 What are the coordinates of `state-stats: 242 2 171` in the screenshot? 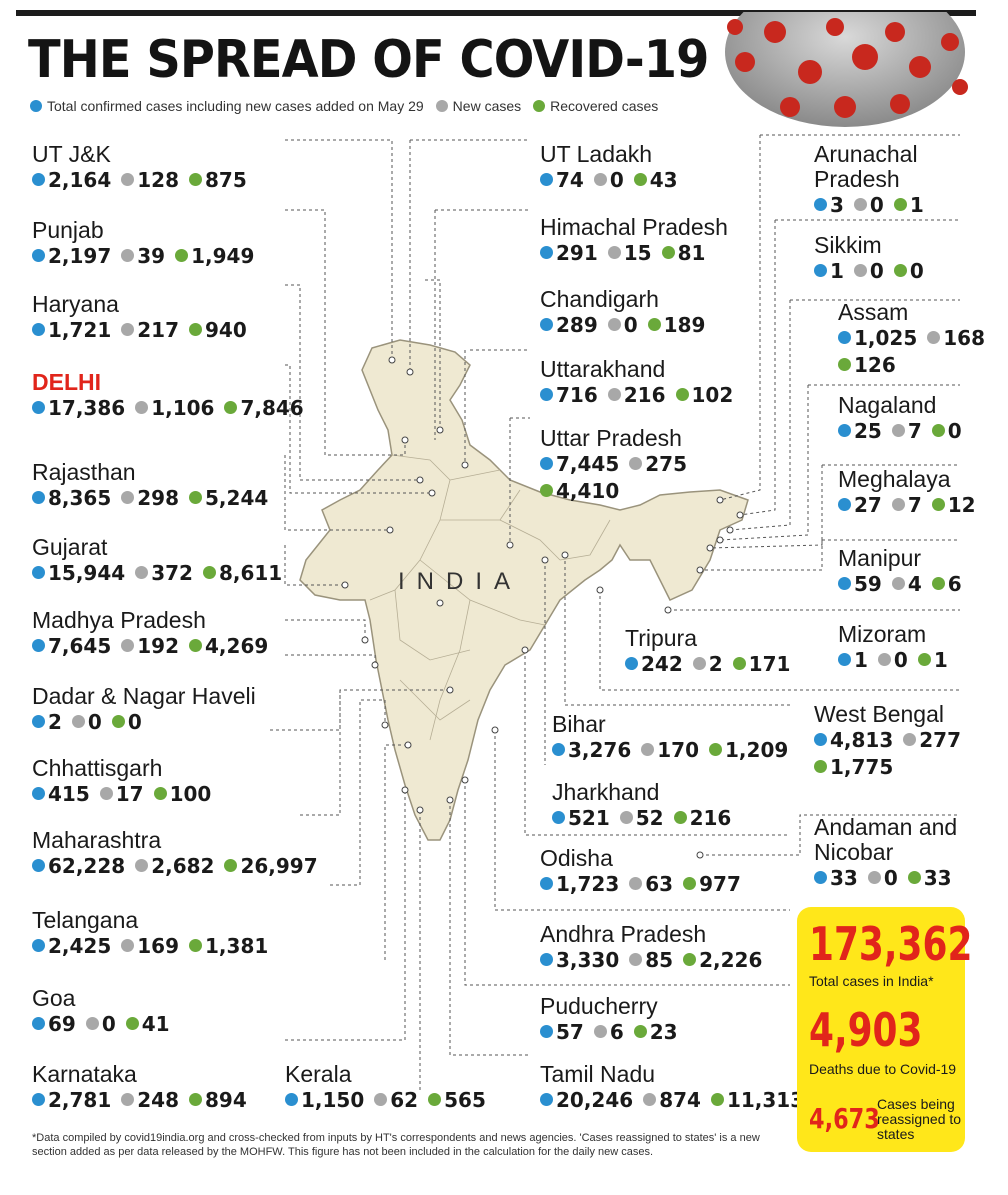 It's located at (712, 664).